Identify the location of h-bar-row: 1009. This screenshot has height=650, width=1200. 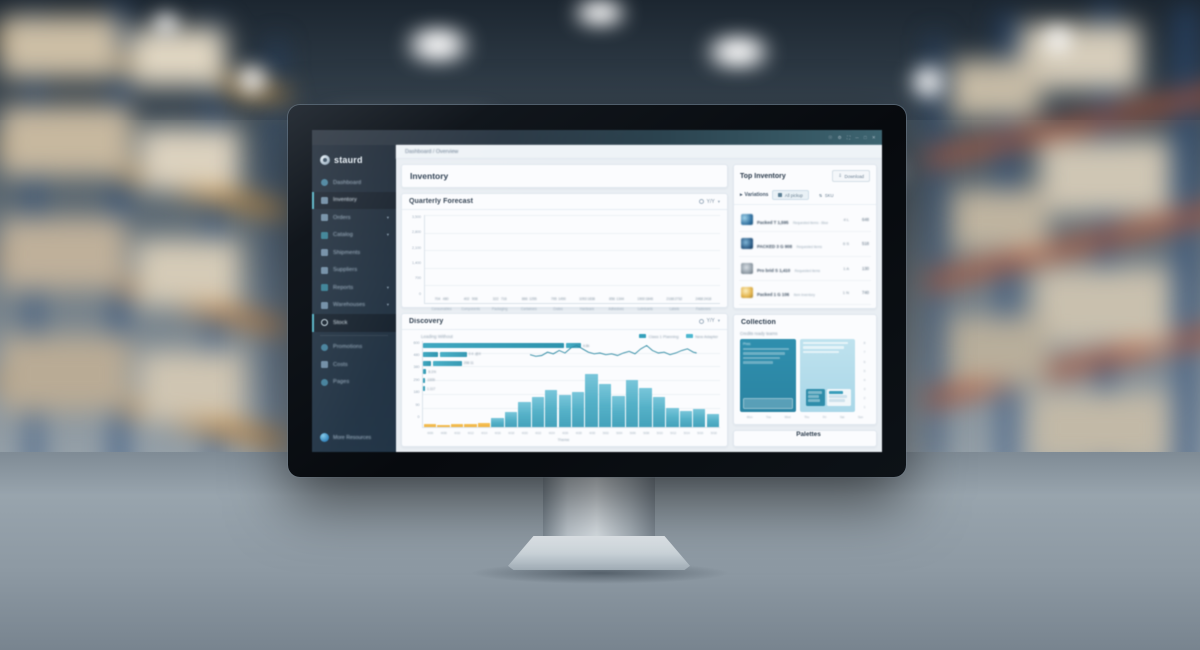
(506, 380).